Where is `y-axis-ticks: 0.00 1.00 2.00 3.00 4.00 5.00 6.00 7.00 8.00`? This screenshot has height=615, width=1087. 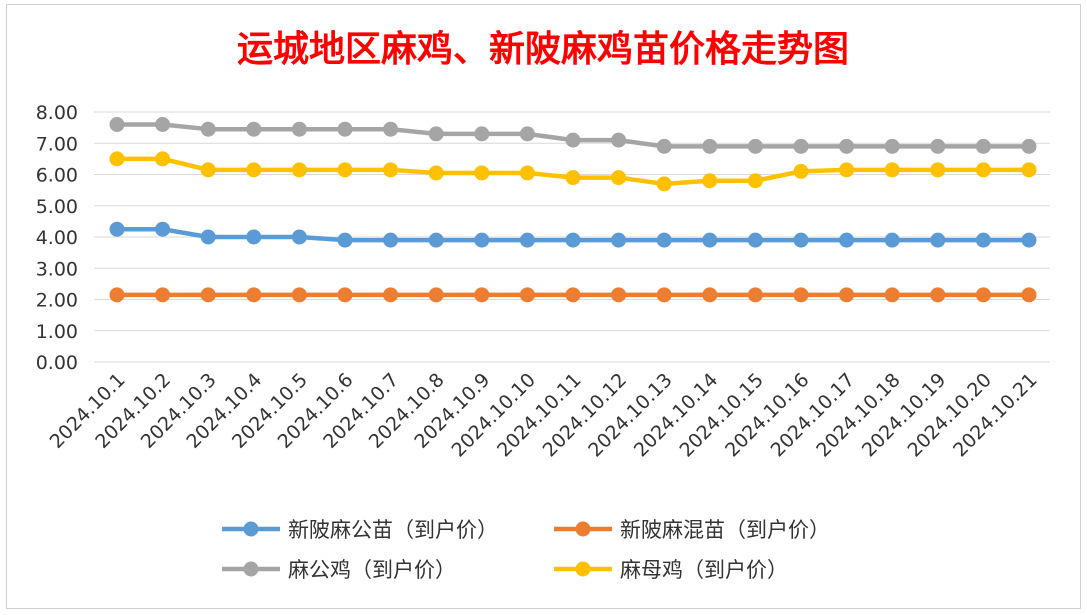 y-axis-ticks: 0.00 1.00 2.00 3.00 4.00 5.00 6.00 7.00 8.00 is located at coordinates (57, 238).